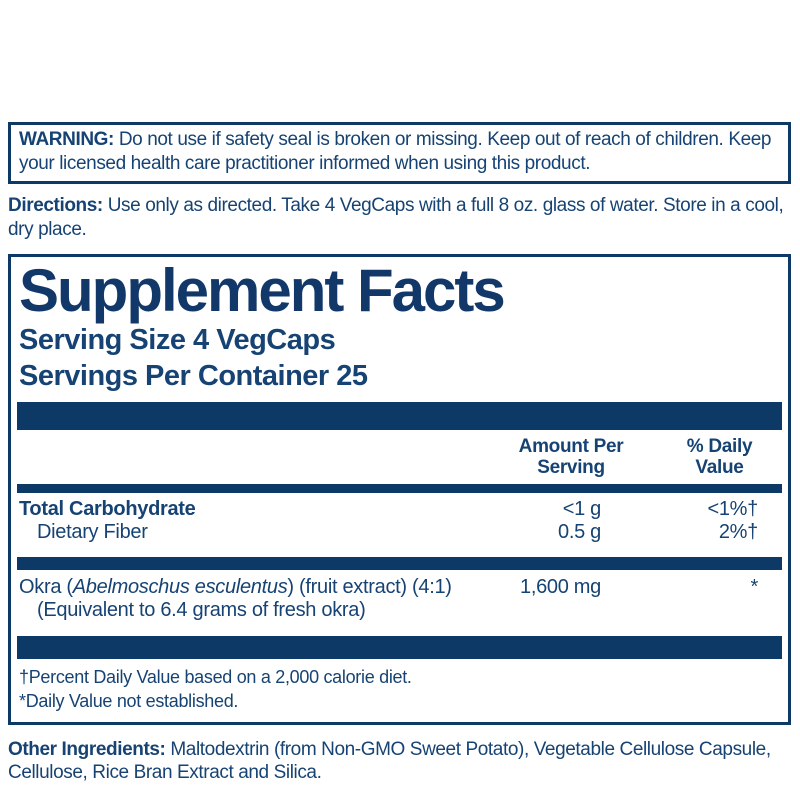  I want to click on serving-size: Serving Size 4 VegCaps, so click(177, 339).